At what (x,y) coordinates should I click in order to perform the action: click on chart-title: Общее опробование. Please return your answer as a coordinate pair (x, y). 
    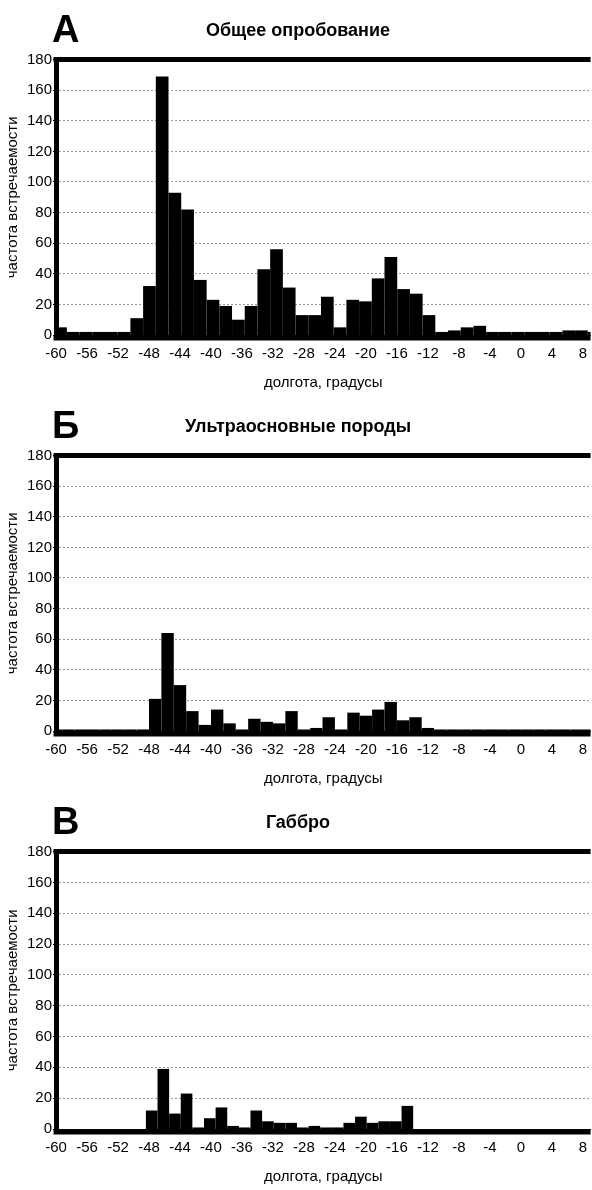
    Looking at the image, I should click on (298, 29).